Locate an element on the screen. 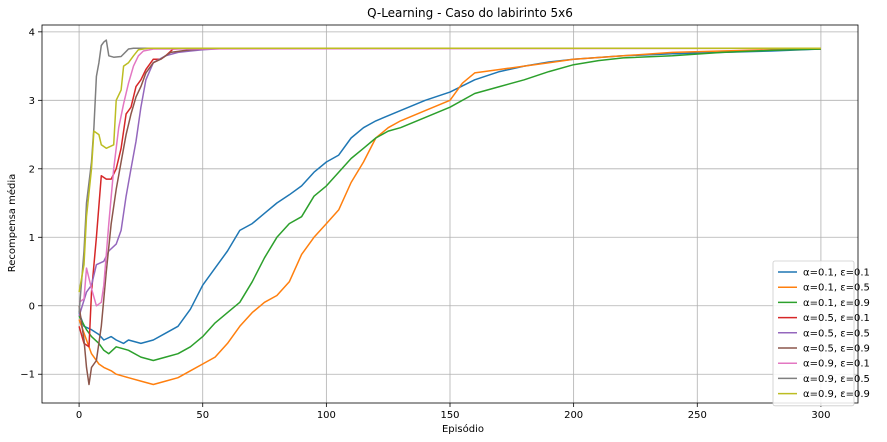  x-tick-label: 50 is located at coordinates (202, 415).